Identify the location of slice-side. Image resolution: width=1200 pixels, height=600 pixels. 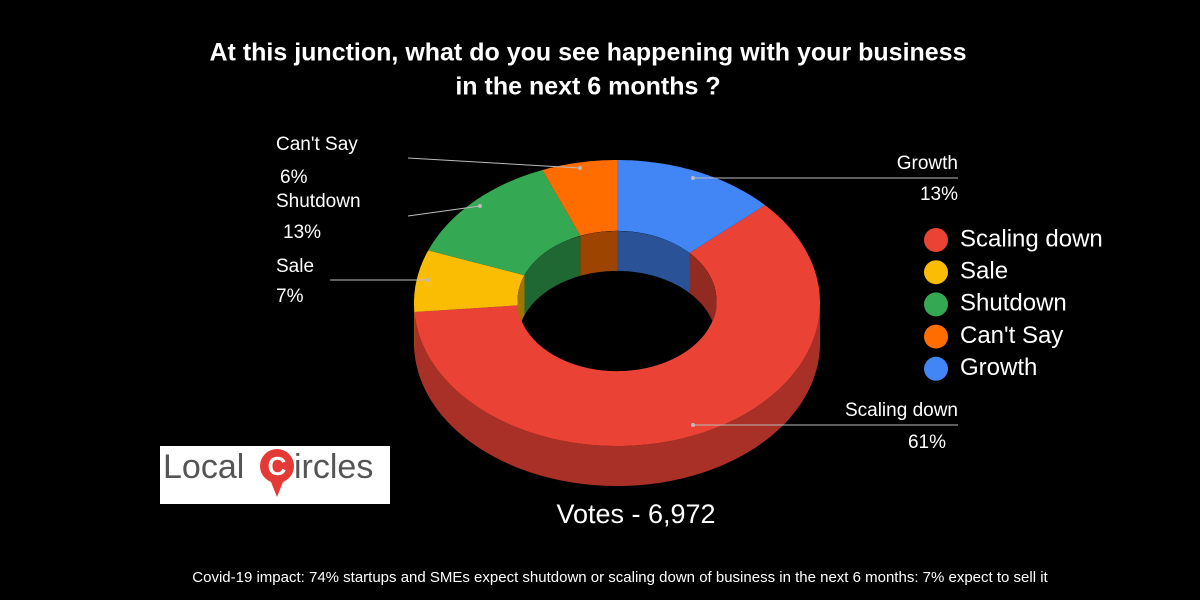
(617, 395).